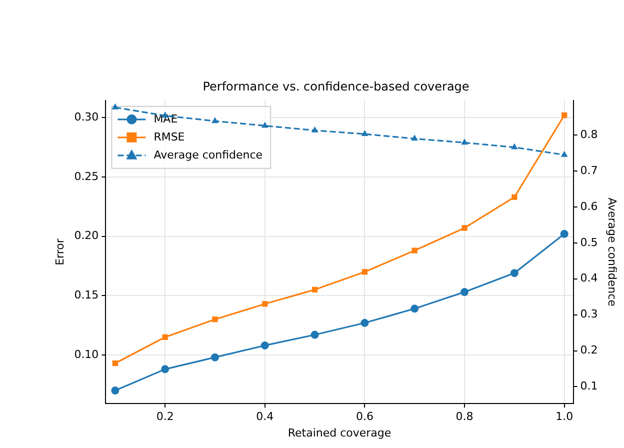 This screenshot has height=448, width=624. I want to click on y-tick-label: 0.25, so click(86, 176).